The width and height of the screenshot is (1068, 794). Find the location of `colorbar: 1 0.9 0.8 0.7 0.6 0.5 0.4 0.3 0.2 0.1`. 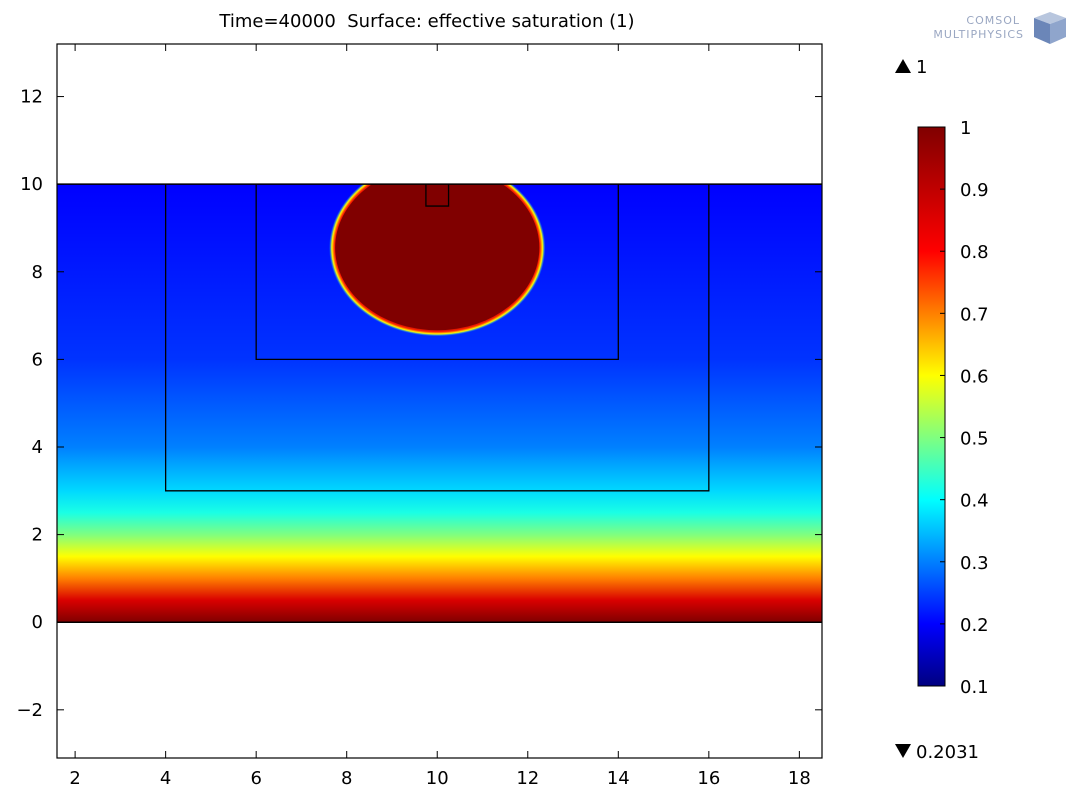

colorbar: 1 0.9 0.8 0.7 0.6 0.5 0.4 0.3 0.2 0.1 is located at coordinates (953, 408).